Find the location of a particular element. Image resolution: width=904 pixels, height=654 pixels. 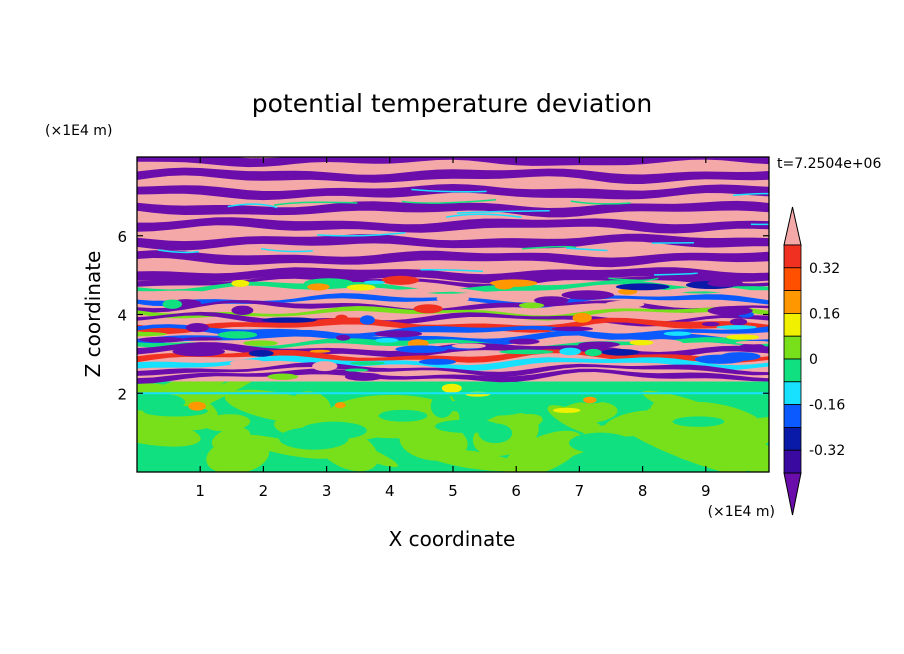

x-tick-label: 7 is located at coordinates (580, 491).